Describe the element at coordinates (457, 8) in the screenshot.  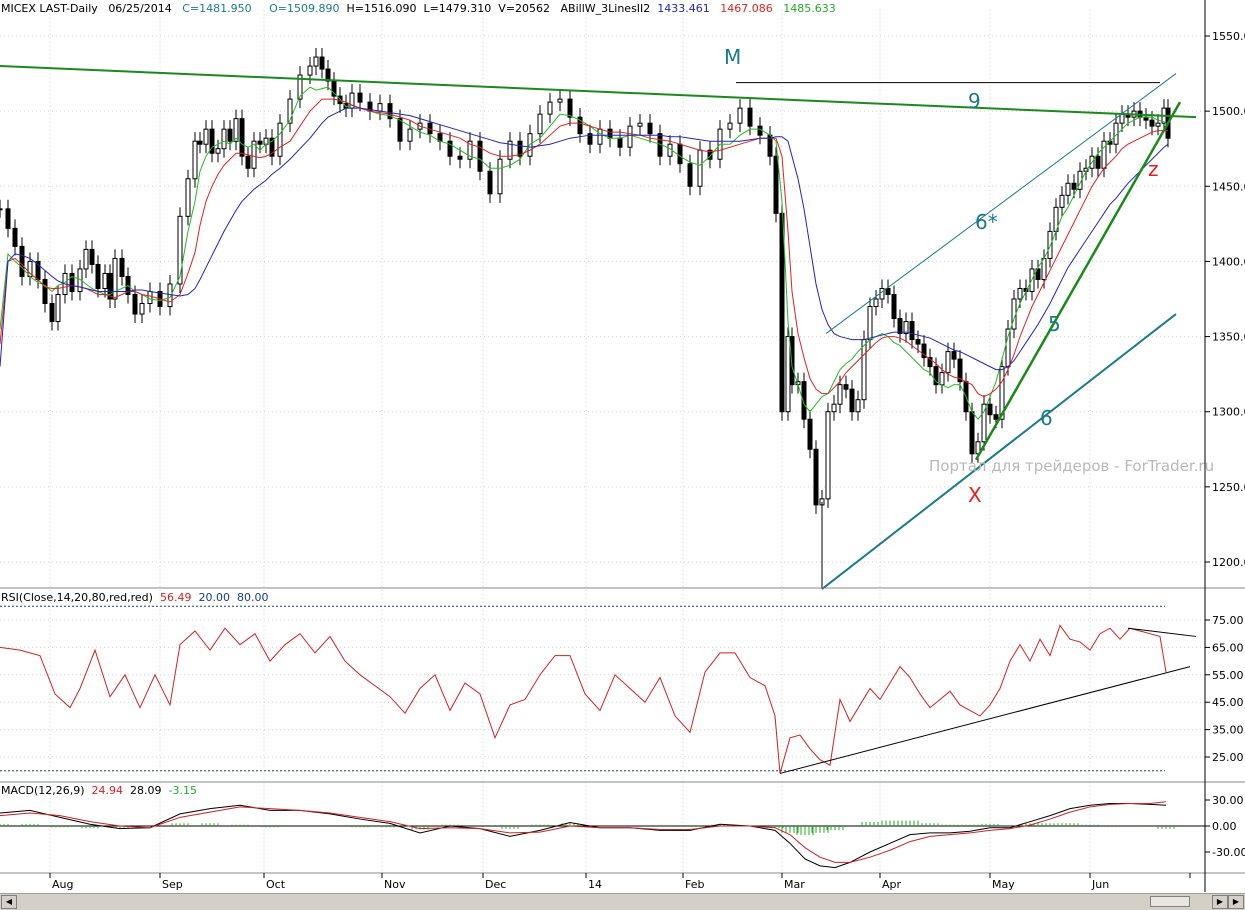
I see `header-low: L=1479.310` at that location.